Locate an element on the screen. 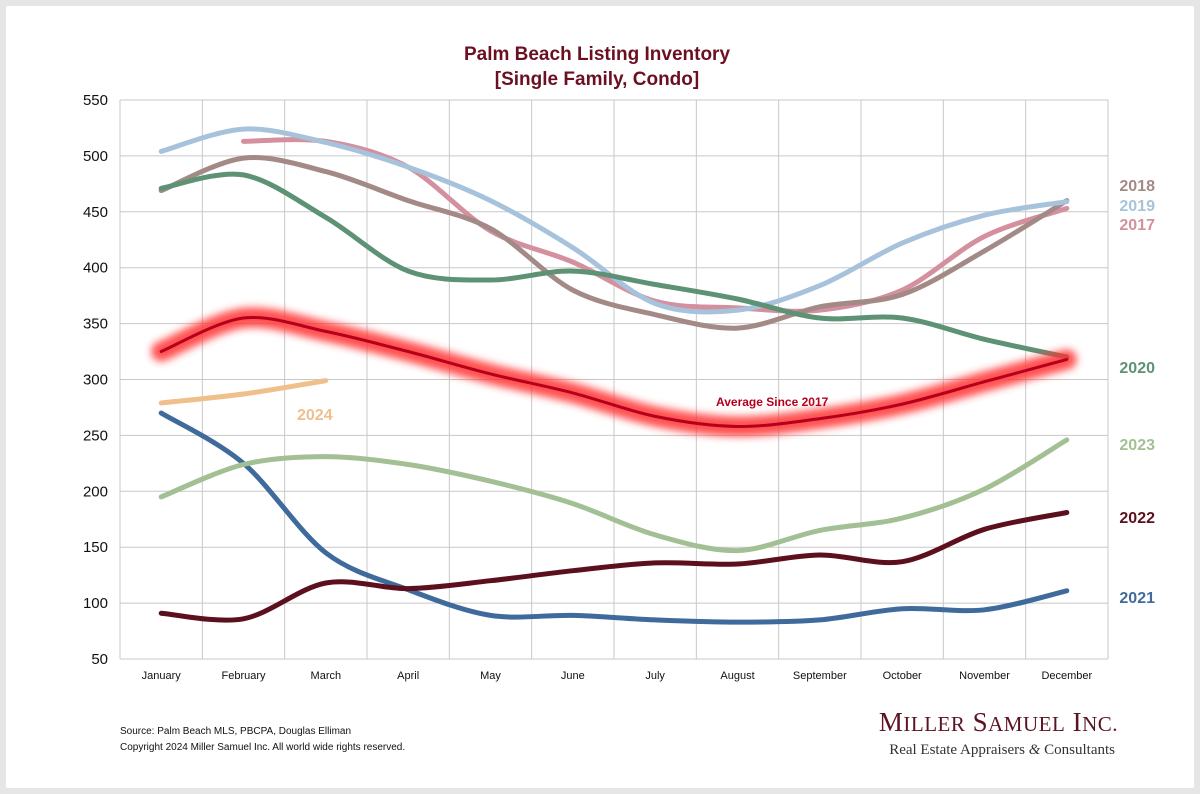 This screenshot has height=794, width=1200. y-tick-label: 50 is located at coordinates (99, 659).